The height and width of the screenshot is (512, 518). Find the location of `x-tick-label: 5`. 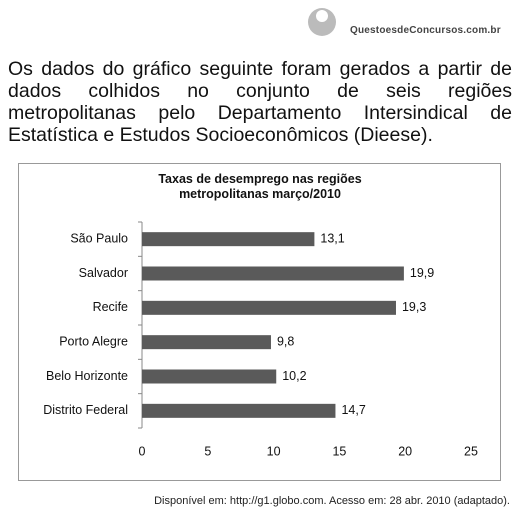

x-tick-label: 5 is located at coordinates (207, 451).